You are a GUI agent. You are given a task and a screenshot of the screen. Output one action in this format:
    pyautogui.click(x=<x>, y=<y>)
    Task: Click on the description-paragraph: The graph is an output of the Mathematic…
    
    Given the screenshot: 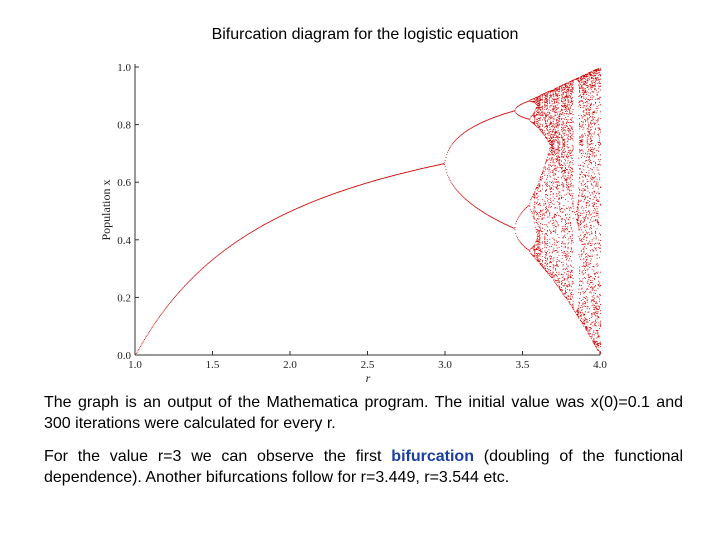 What is the action you would take?
    pyautogui.click(x=363, y=413)
    